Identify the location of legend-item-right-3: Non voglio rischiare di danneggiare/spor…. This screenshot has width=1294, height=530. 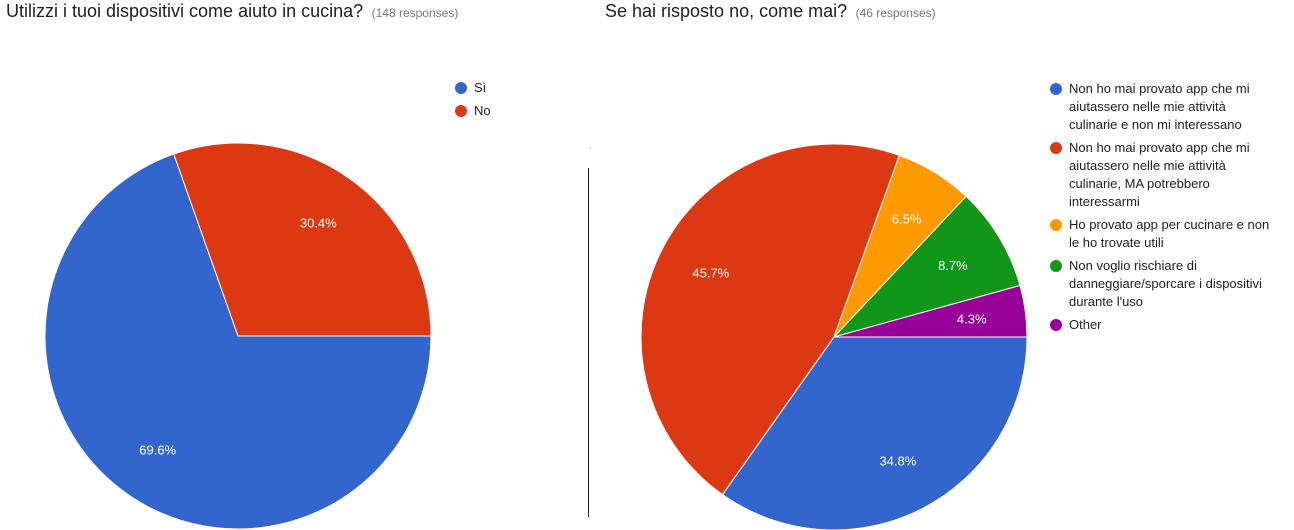
(1160, 284).